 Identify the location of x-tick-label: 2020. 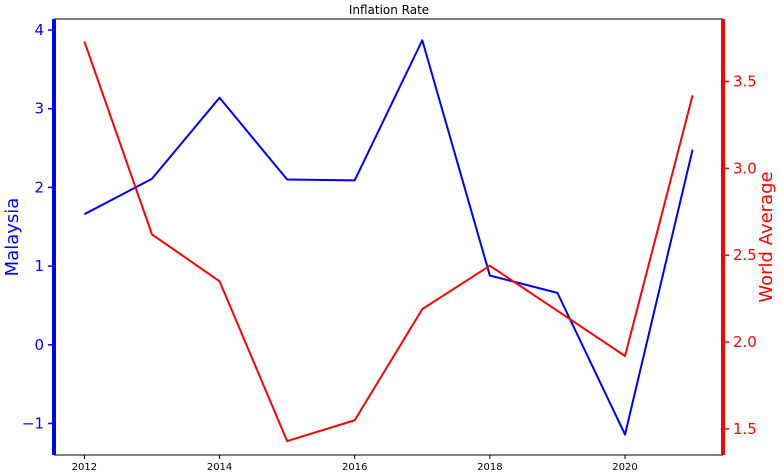
(624, 467).